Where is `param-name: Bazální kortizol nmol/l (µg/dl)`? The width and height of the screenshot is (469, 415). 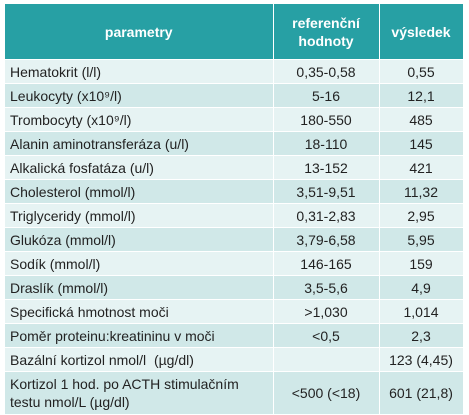
param-name: Bazální kortizol nmol/l (µg/dl) is located at coordinates (139, 359).